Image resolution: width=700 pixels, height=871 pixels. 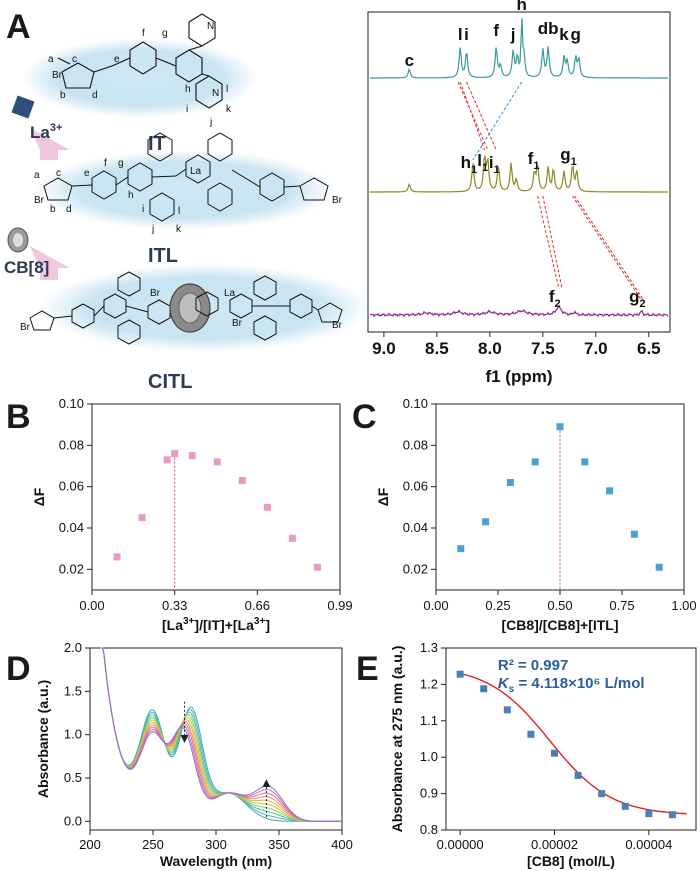 What do you see at coordinates (58, 173) in the screenshot?
I see `itl-atom-c: c` at bounding box center [58, 173].